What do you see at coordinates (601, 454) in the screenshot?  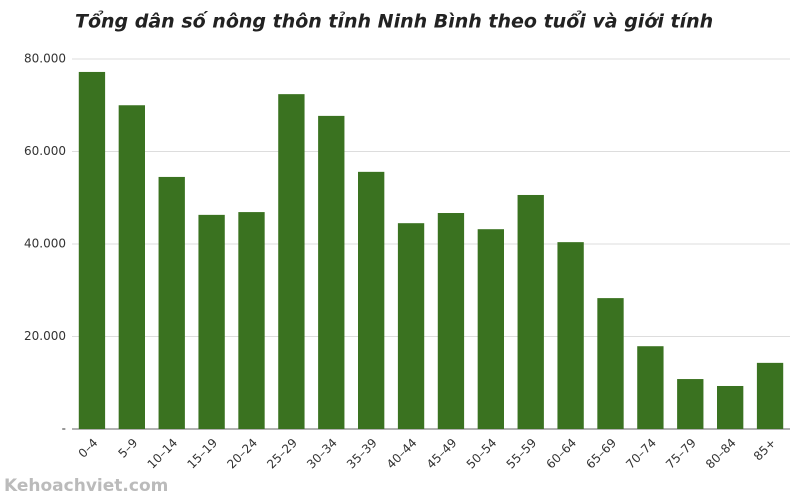 I see `x-tick-label: 65–69` at bounding box center [601, 454].